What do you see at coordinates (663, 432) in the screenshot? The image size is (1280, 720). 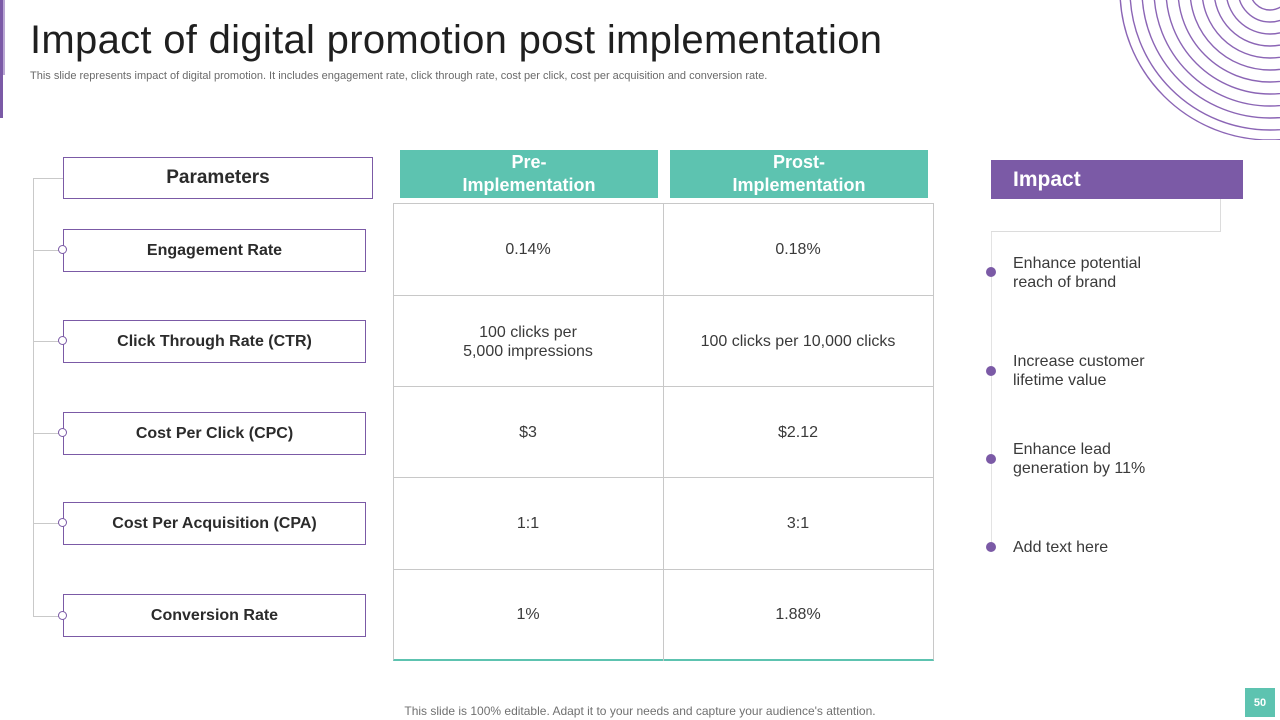 I see `table-column-divider` at bounding box center [663, 432].